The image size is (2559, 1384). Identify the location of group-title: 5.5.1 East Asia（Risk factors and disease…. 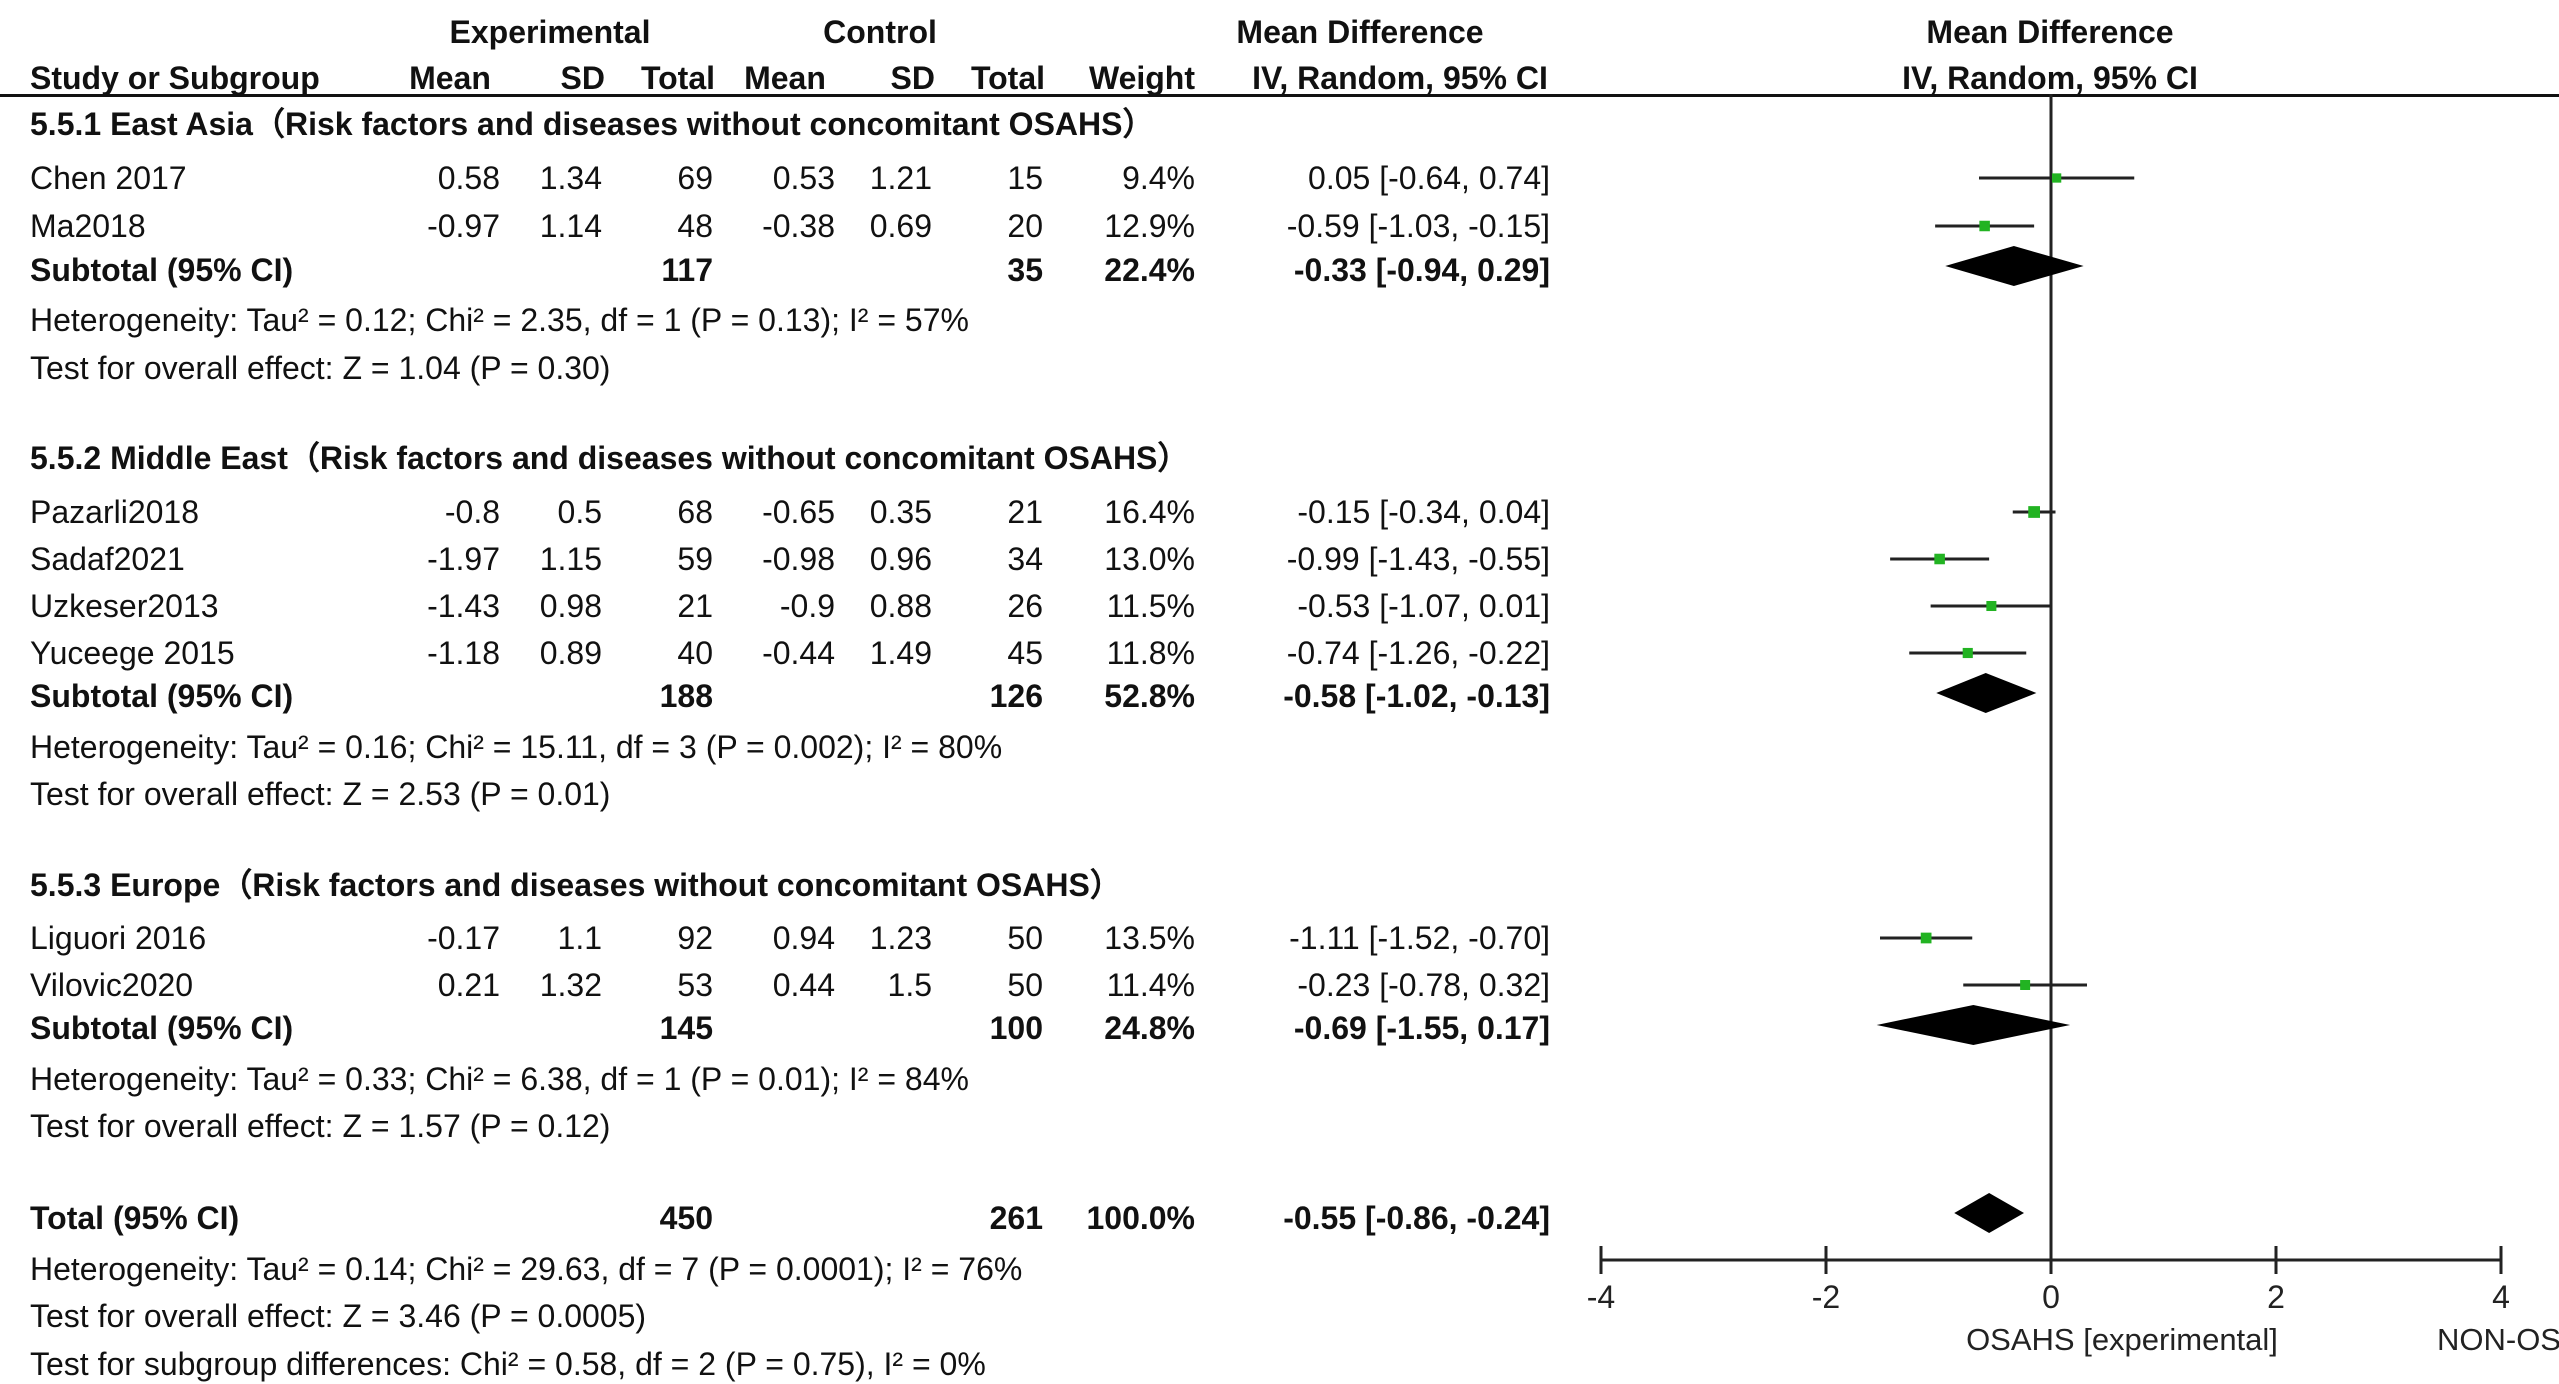
(592, 124).